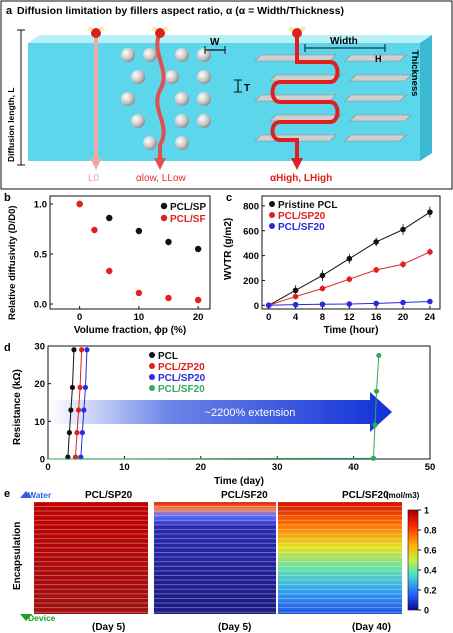 The width and height of the screenshot is (453, 633). What do you see at coordinates (344, 41) in the screenshot?
I see `width-label: Width` at bounding box center [344, 41].